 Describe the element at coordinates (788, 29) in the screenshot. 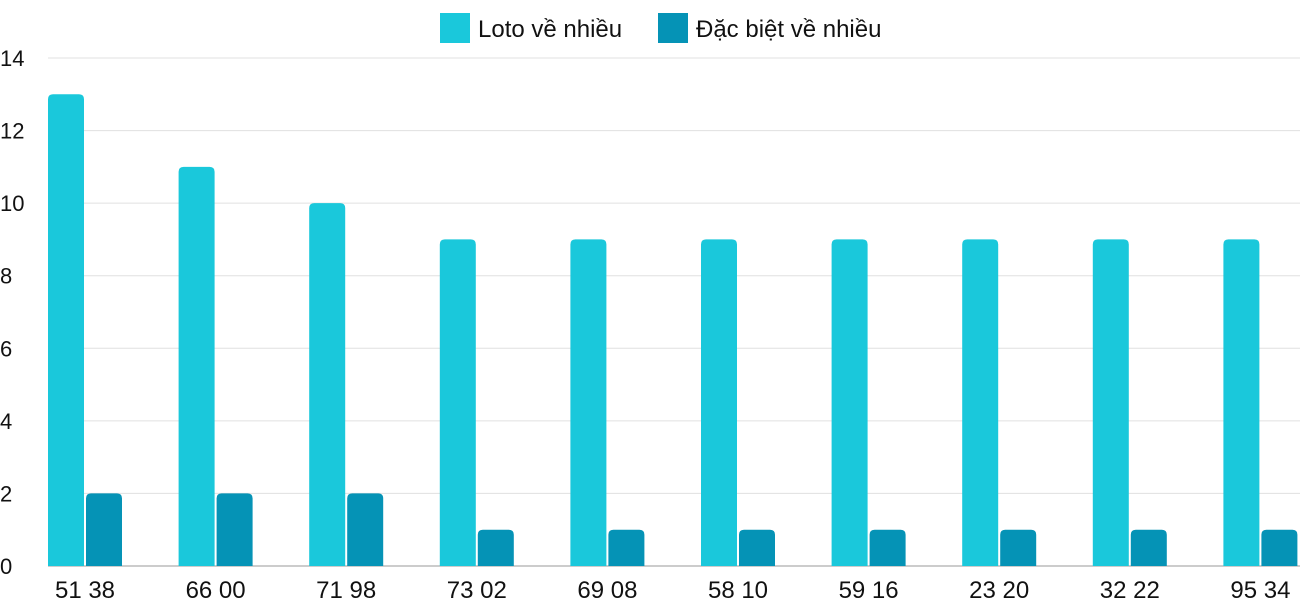

I see `legend-label: Đặc biệt về nhiều` at that location.